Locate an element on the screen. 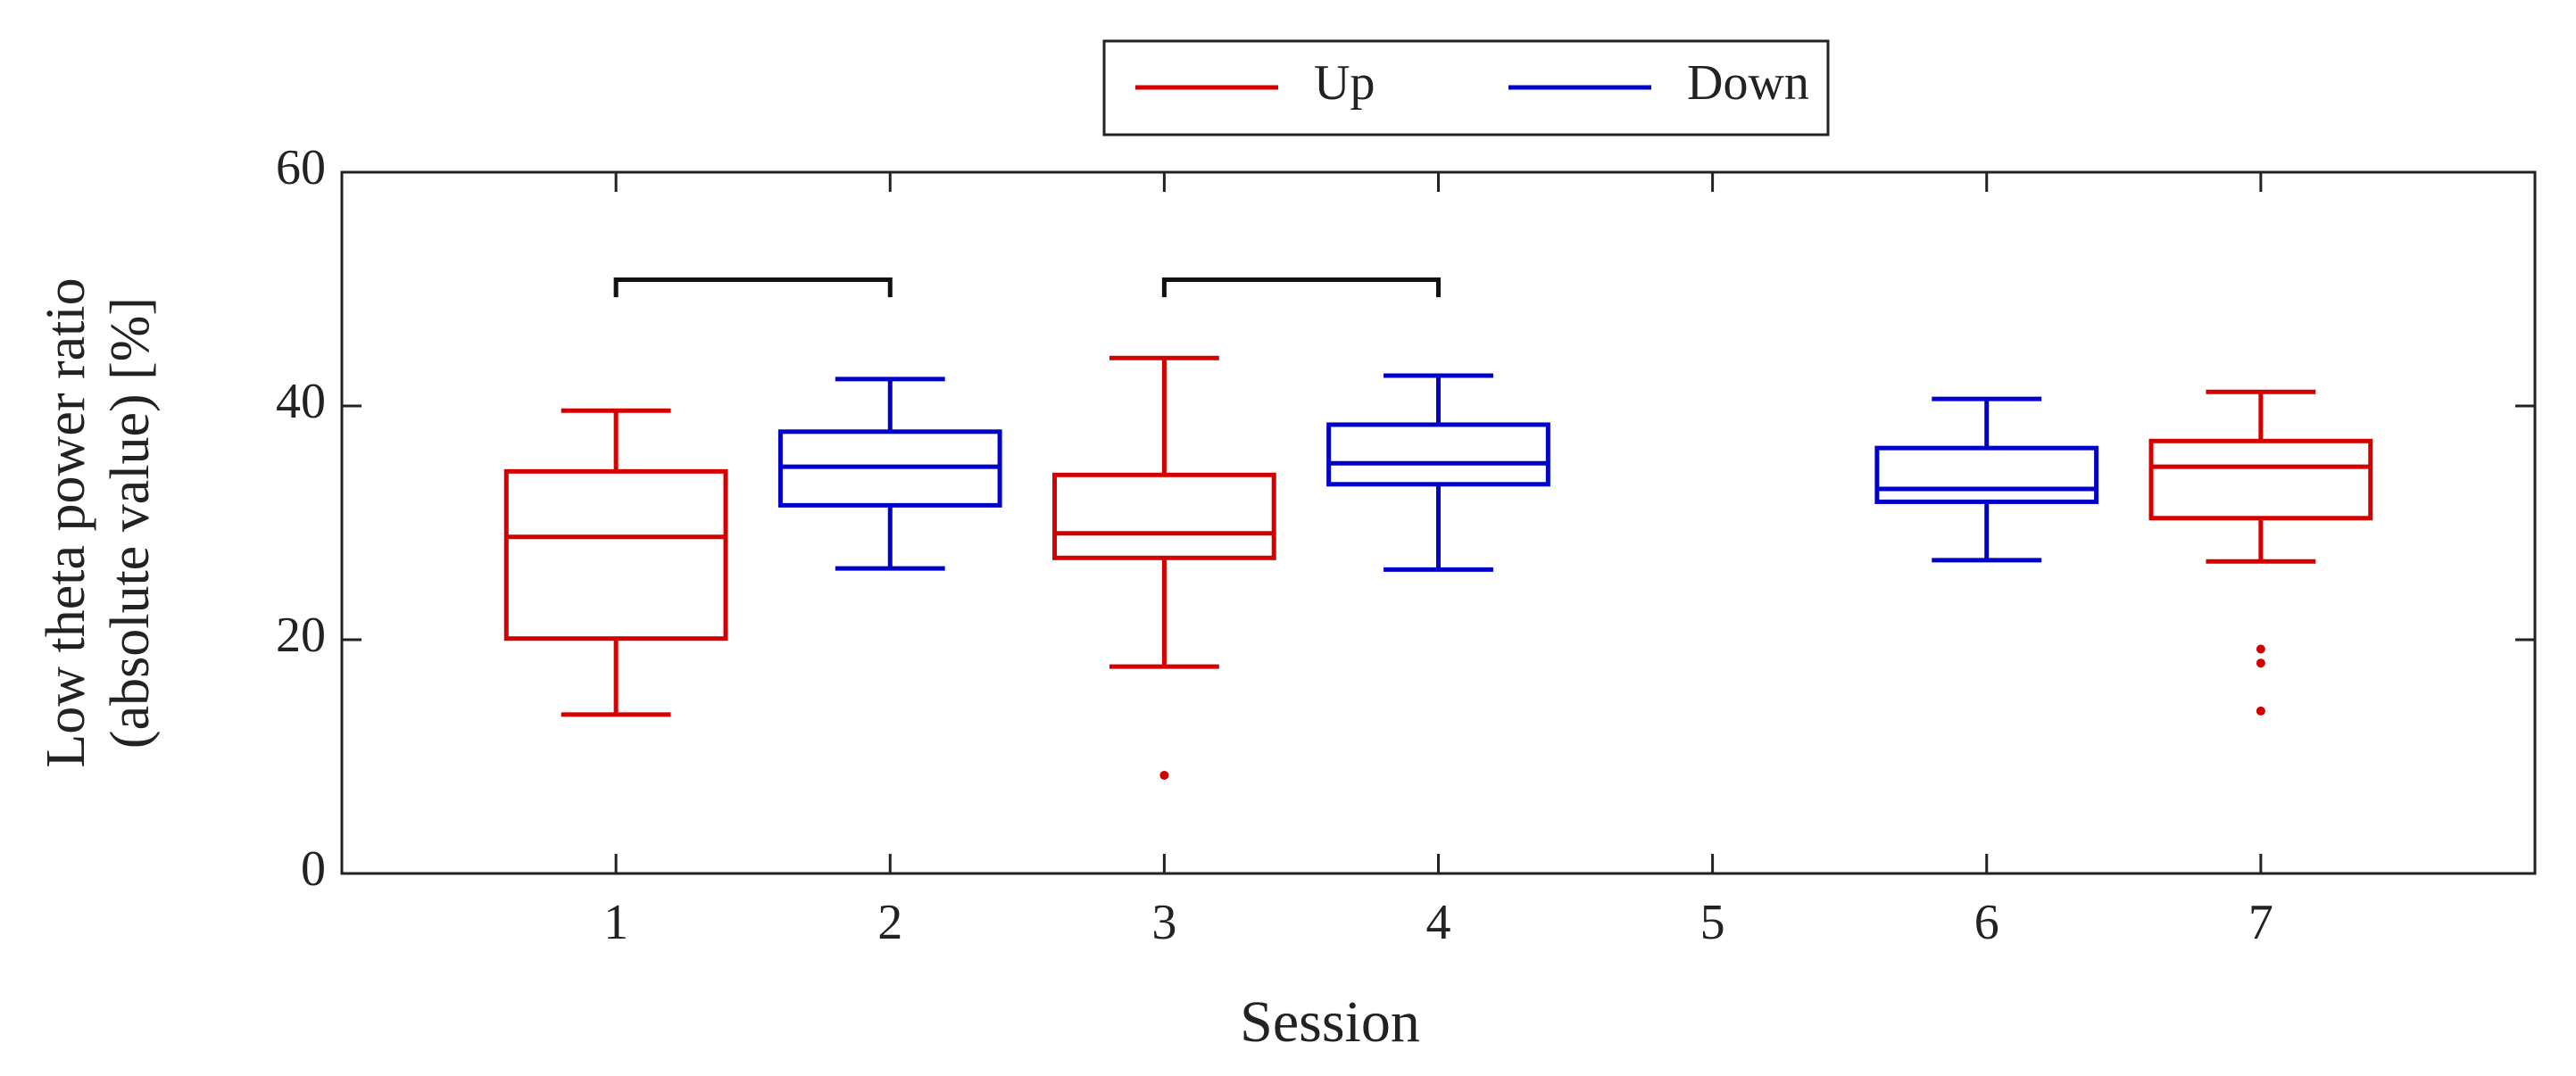  legend-label: Up is located at coordinates (1345, 83).